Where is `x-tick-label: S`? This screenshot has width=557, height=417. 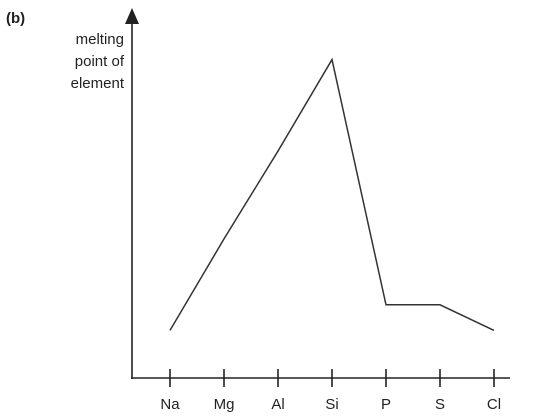 x-tick-label: S is located at coordinates (440, 404).